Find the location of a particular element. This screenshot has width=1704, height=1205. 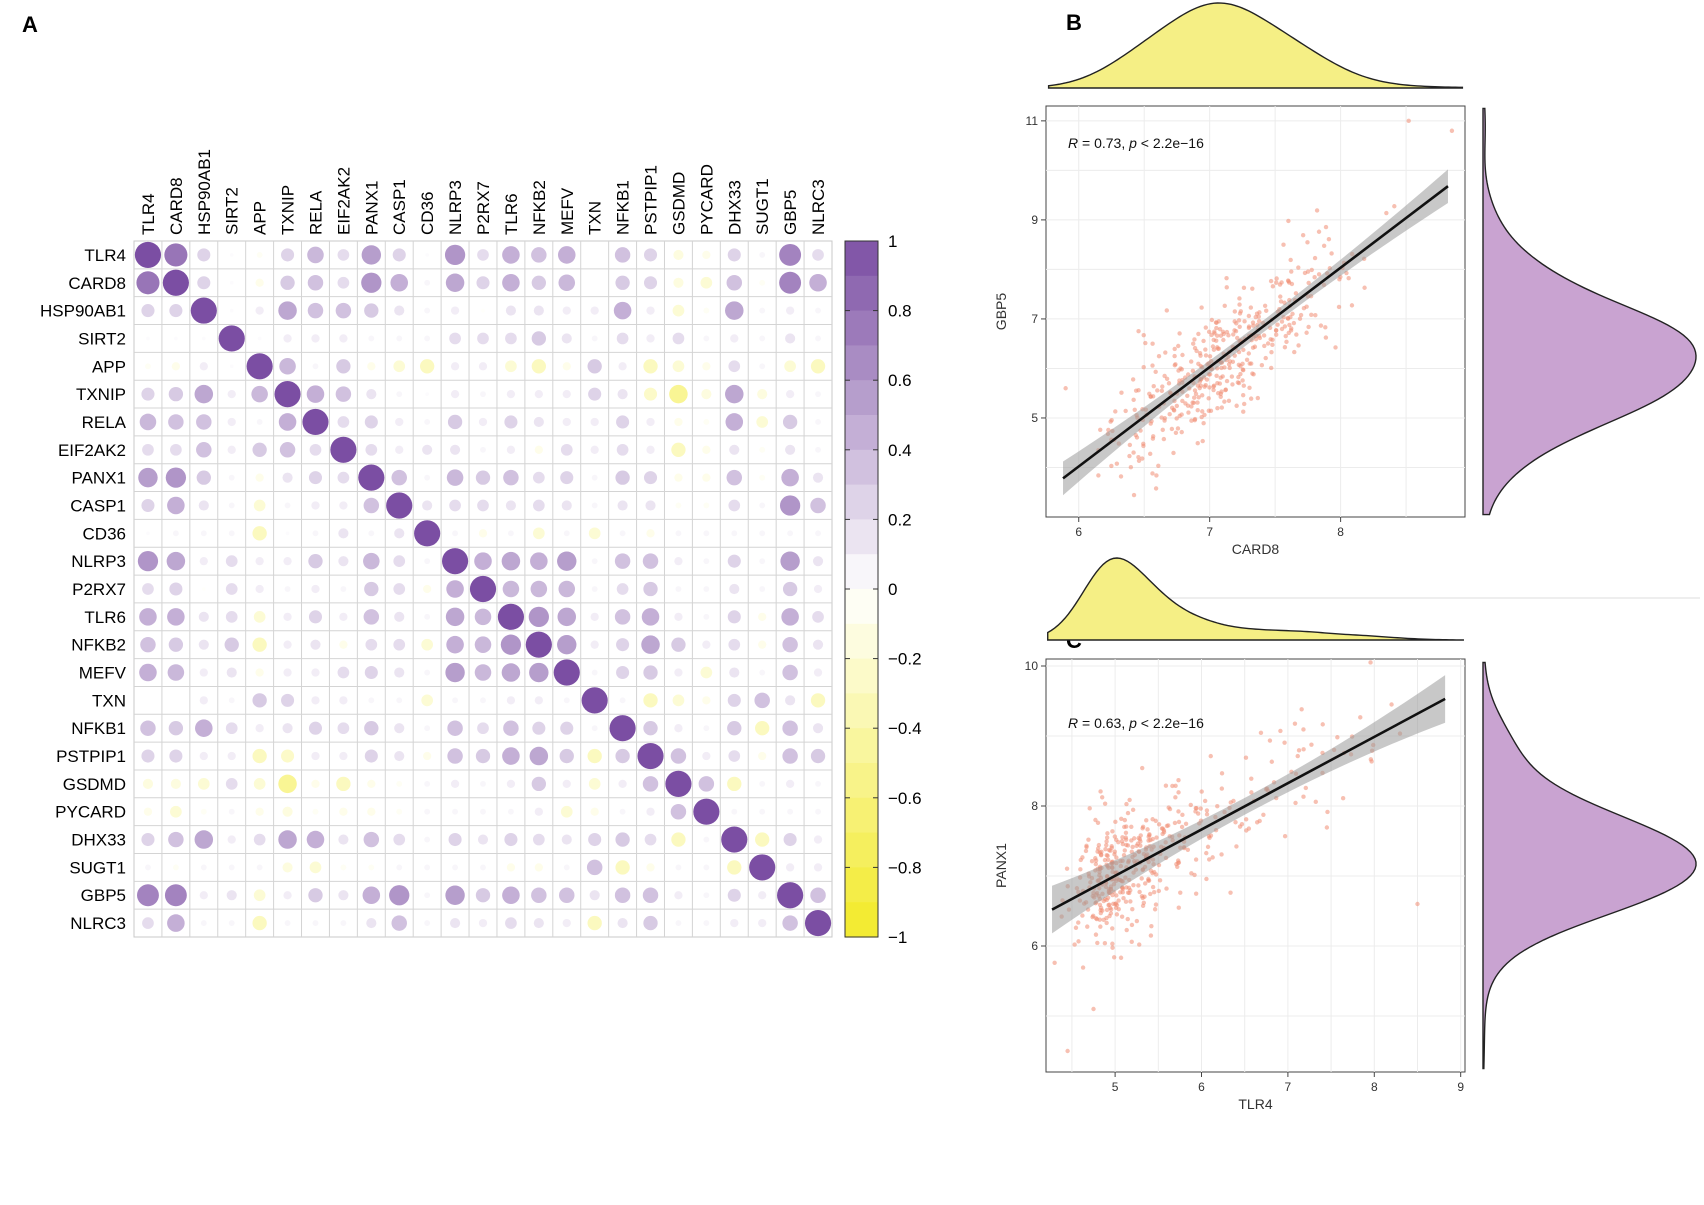

corr-circle-panx1-txnip is located at coordinates (287, 477).